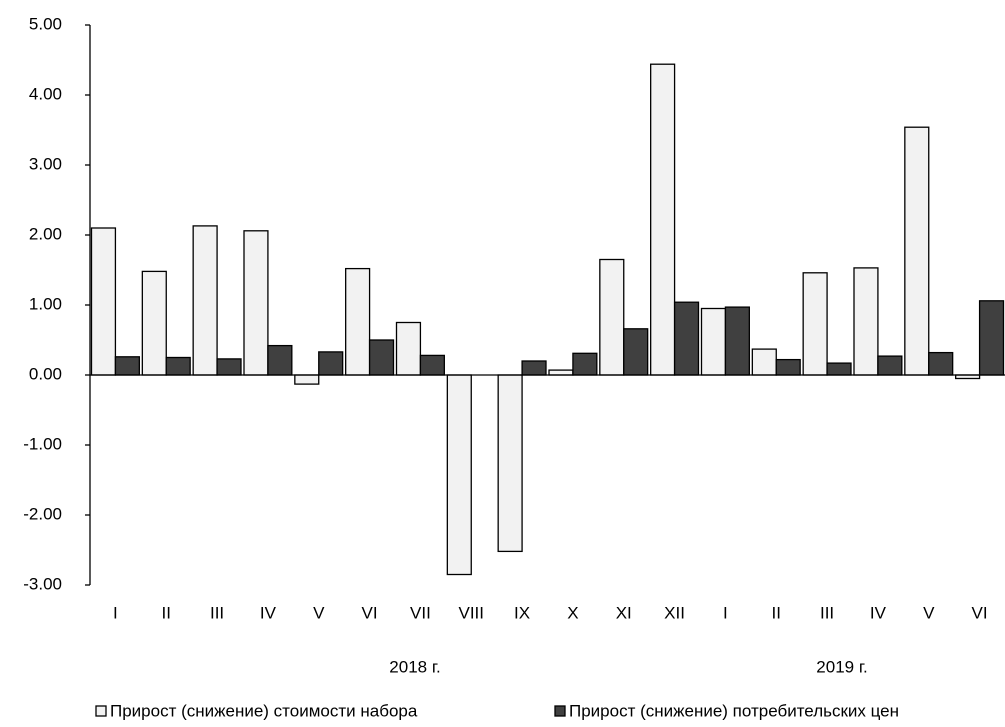 The image size is (1005, 727). Describe the element at coordinates (42, 583) in the screenshot. I see `y-tick-label: -3.00` at that location.